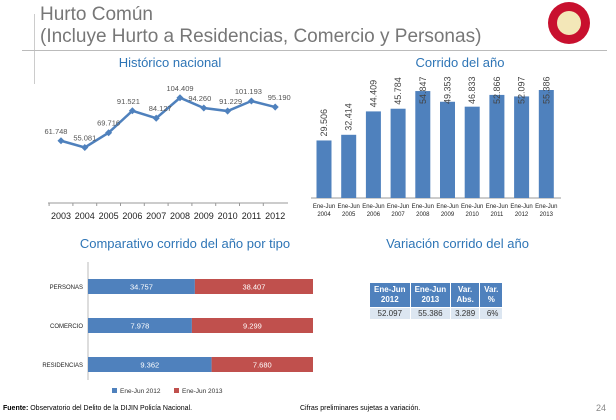 The image size is (616, 420). What do you see at coordinates (84, 137) in the screenshot?
I see `data-label: 55.081` at bounding box center [84, 137].